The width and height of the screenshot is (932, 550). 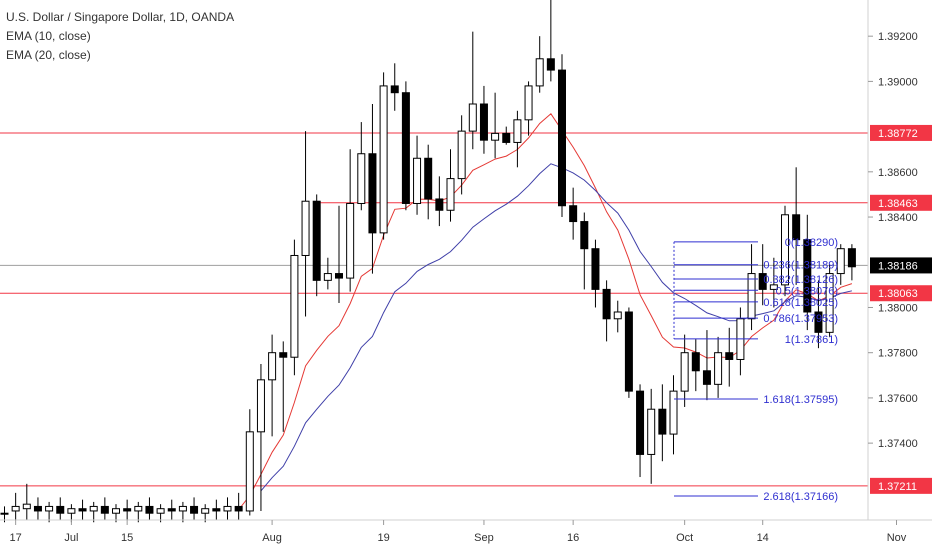 What do you see at coordinates (272, 538) in the screenshot?
I see `time-tick-label: Aug` at bounding box center [272, 538].